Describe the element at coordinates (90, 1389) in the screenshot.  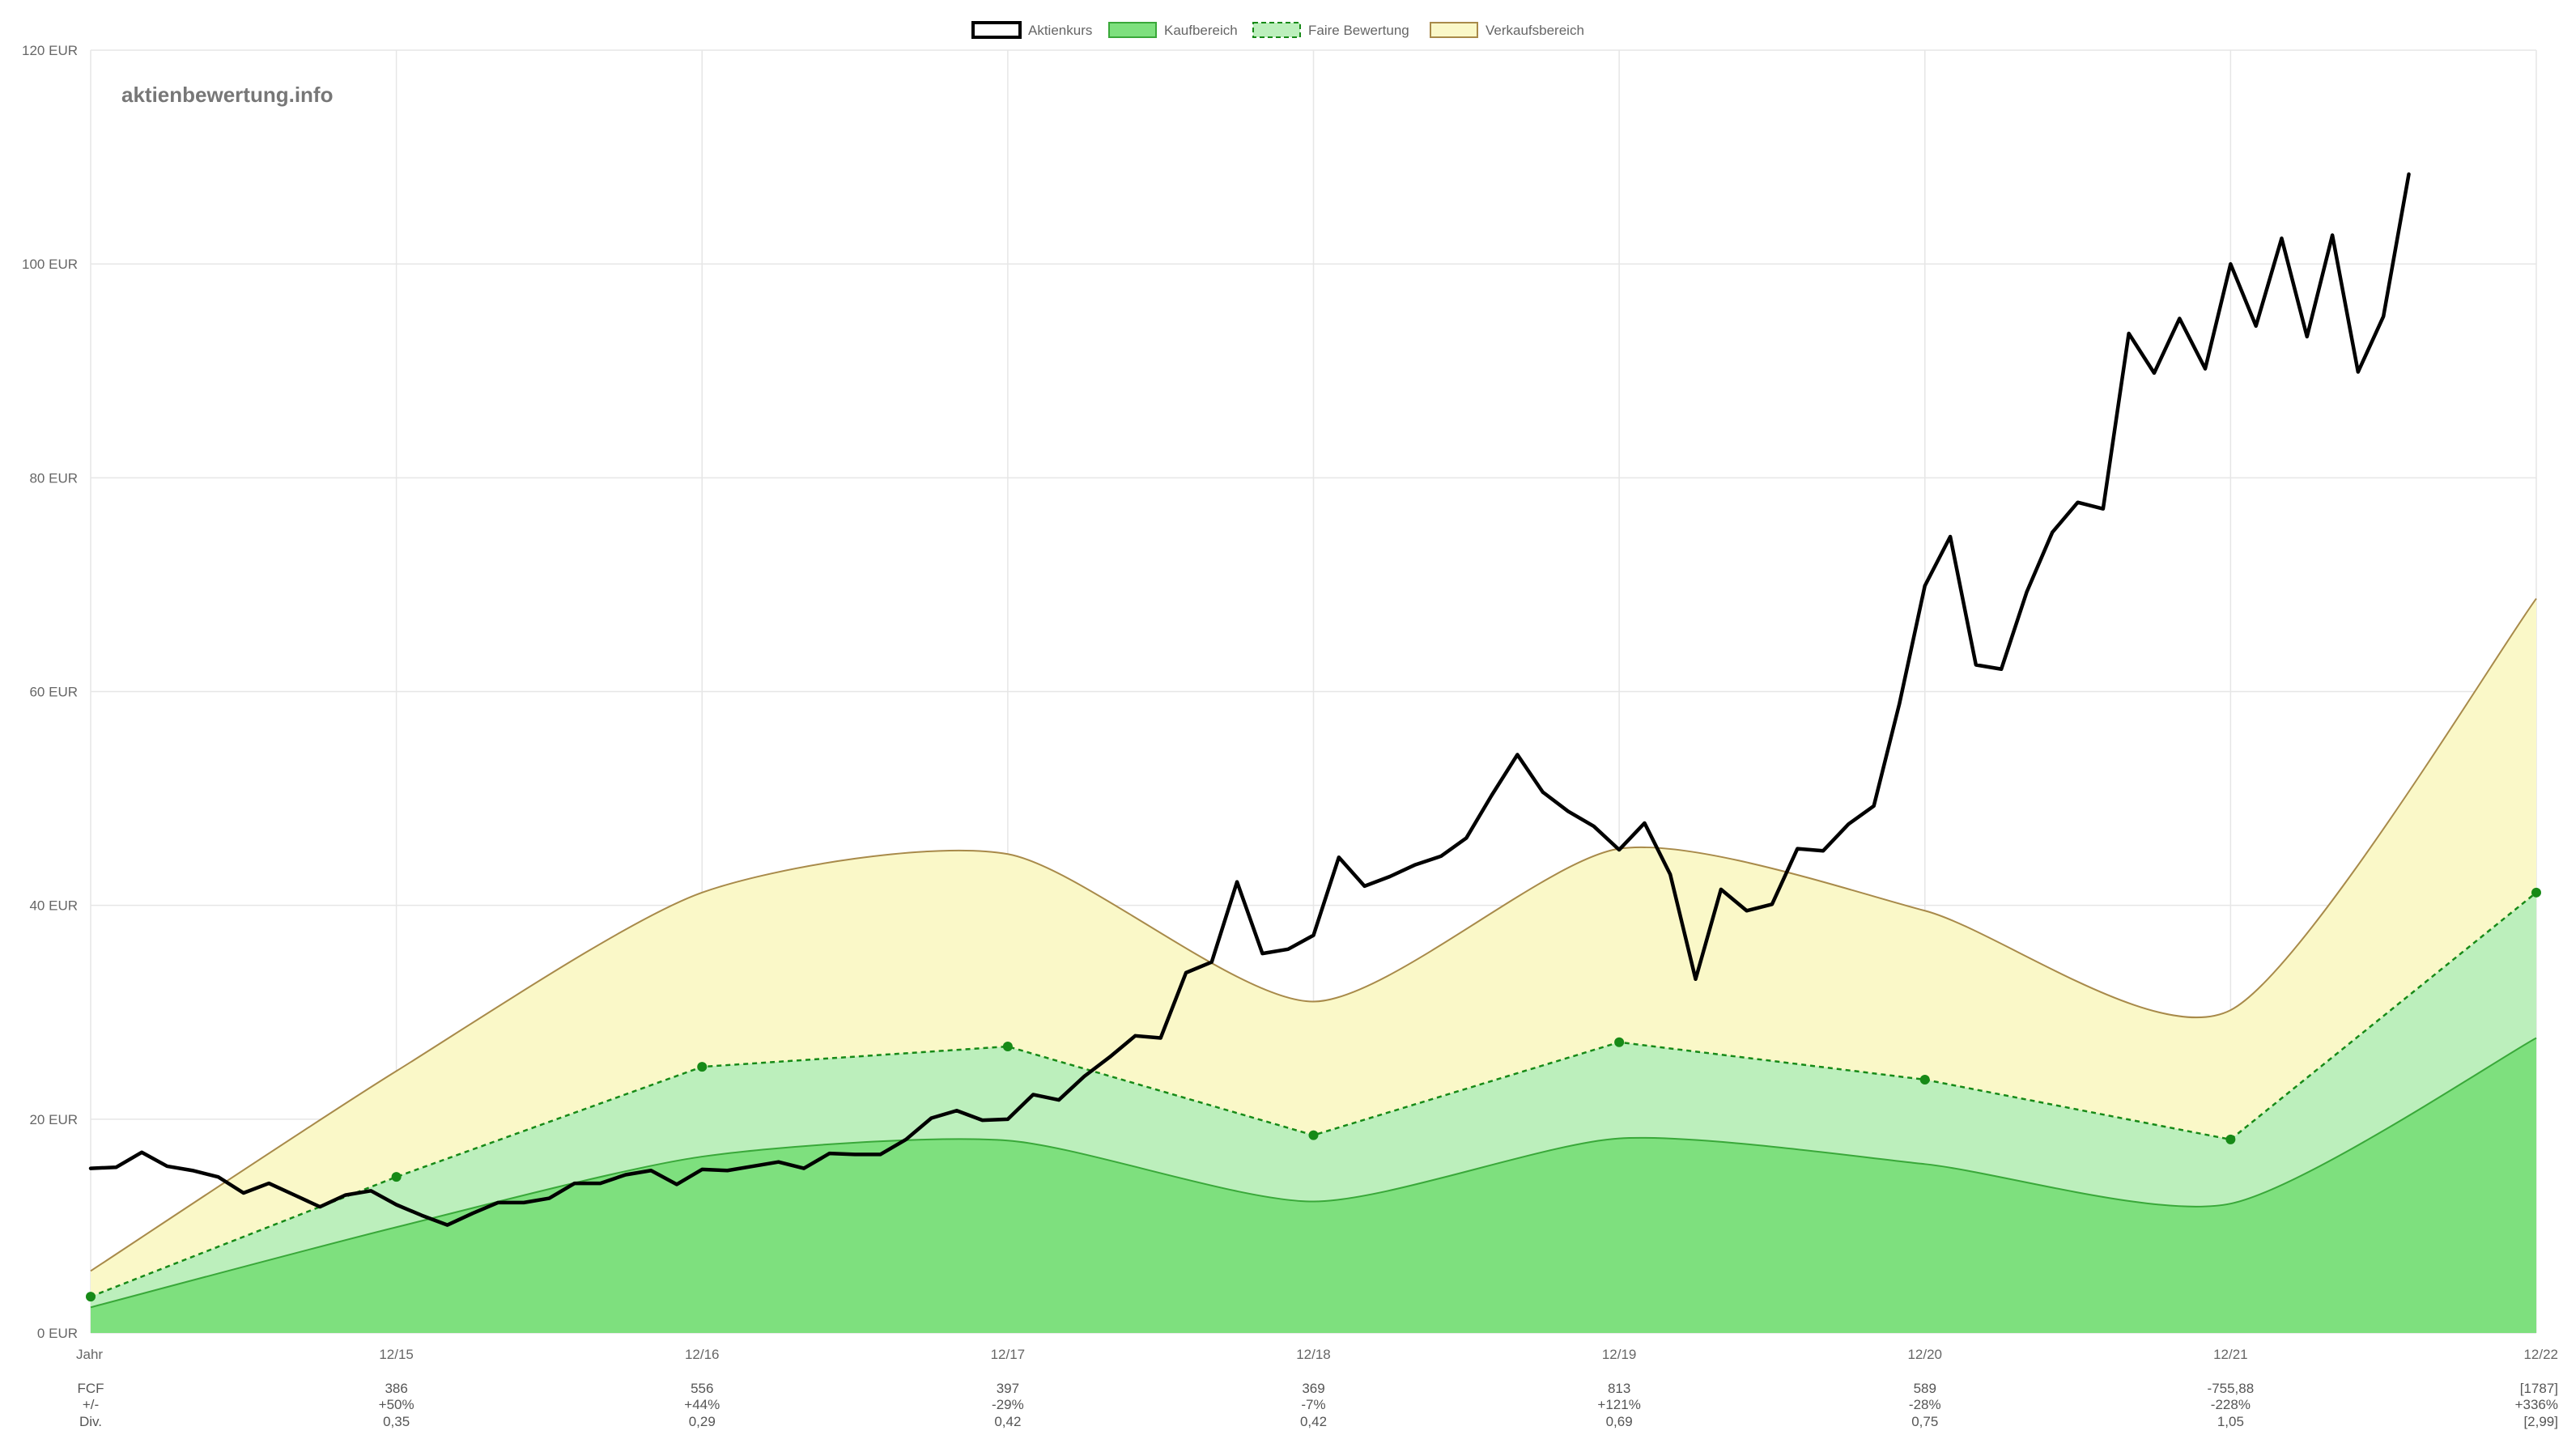
I see `table-row-label: FCF` at that location.